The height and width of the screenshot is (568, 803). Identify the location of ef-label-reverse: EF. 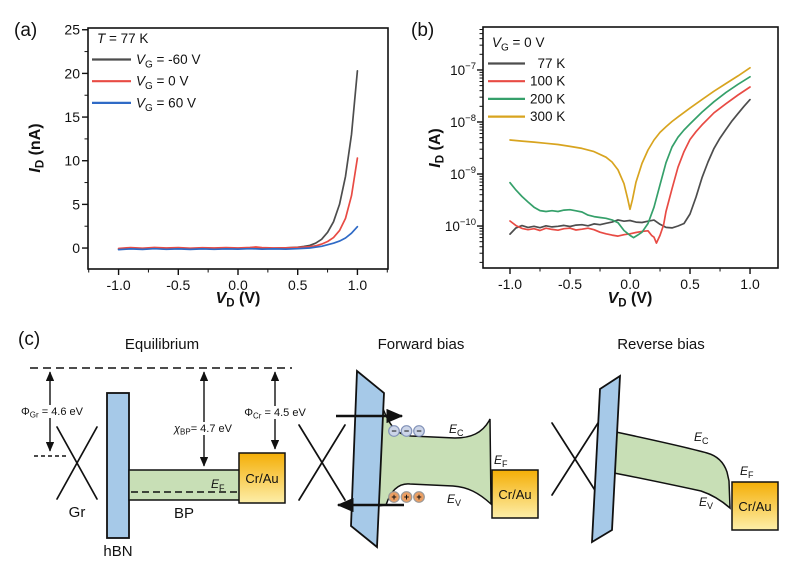
(747, 472).